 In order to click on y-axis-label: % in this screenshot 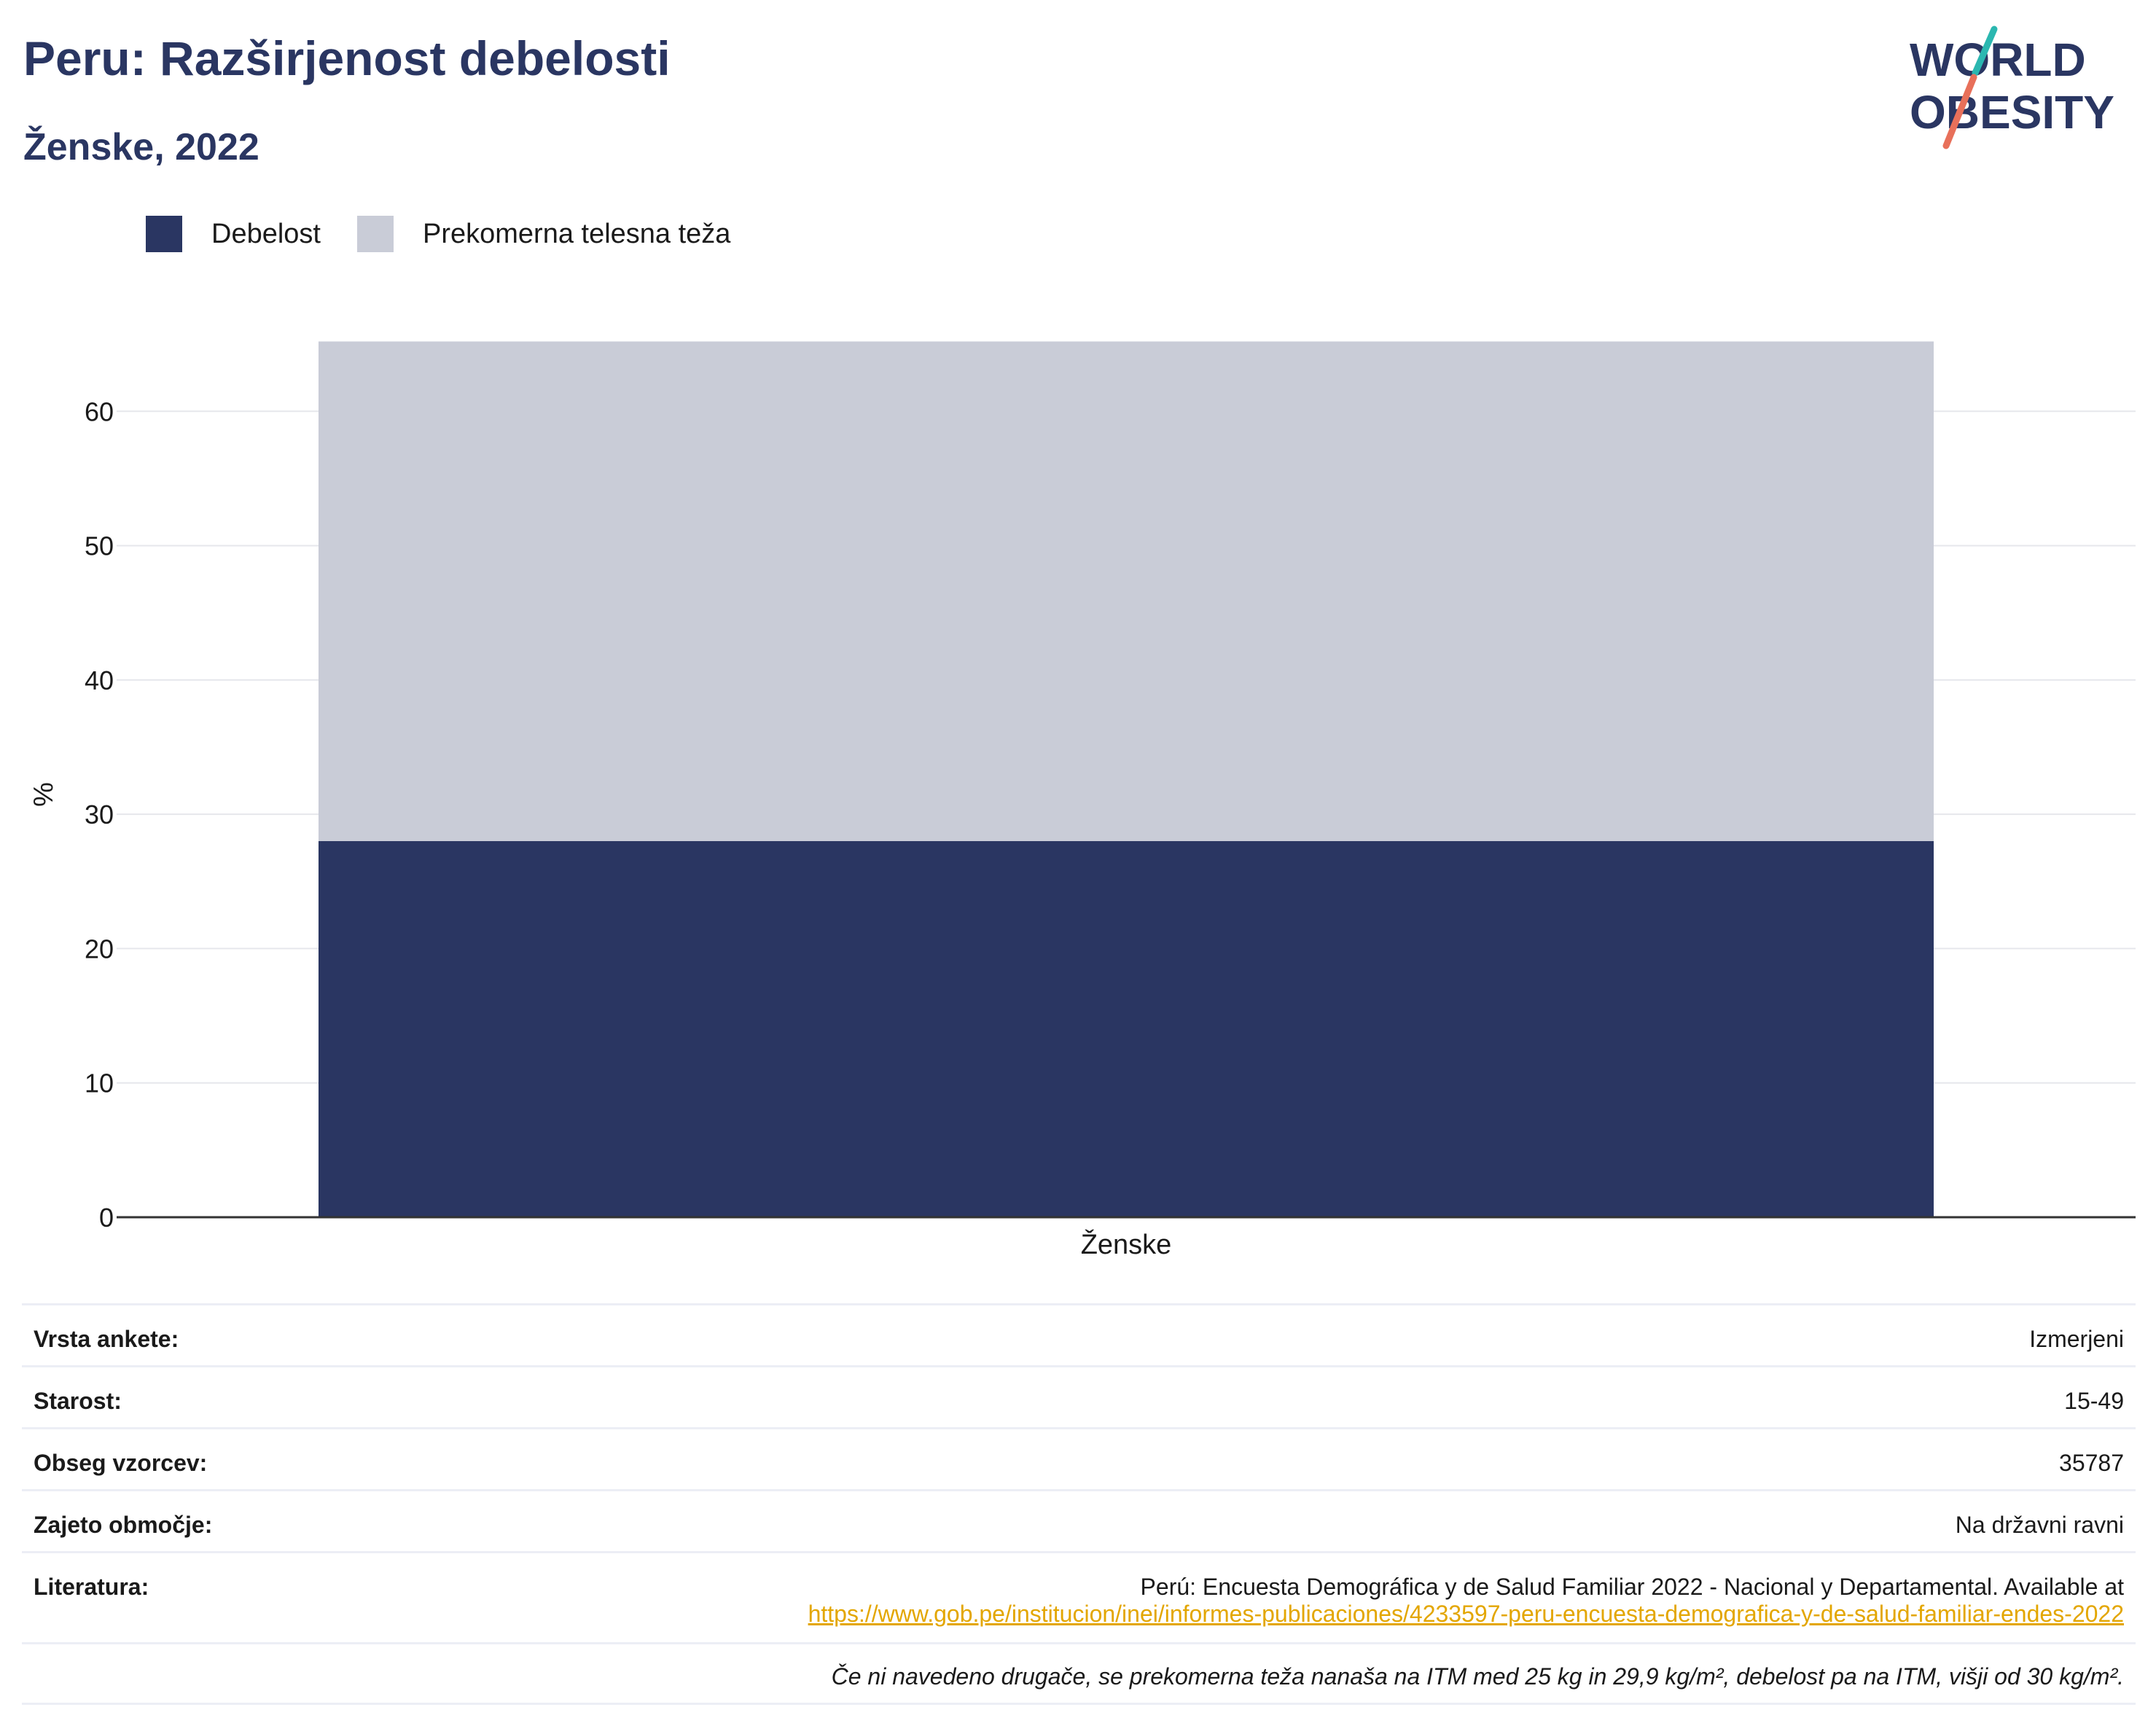, I will do `click(43, 794)`.